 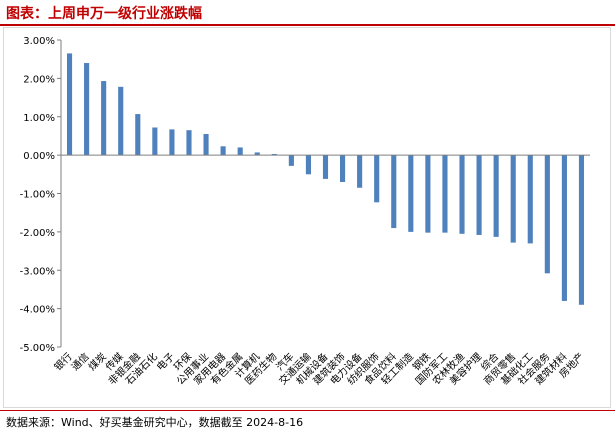 What do you see at coordinates (307, 13) in the screenshot?
I see `title-bar: 图表：上周申万一级行业涨跌幅` at bounding box center [307, 13].